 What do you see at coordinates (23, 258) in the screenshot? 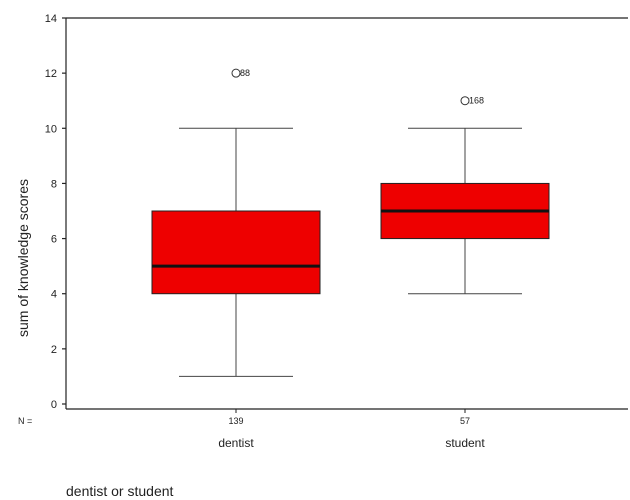
I see `y-axis-label: sum of knowledge scores` at bounding box center [23, 258].